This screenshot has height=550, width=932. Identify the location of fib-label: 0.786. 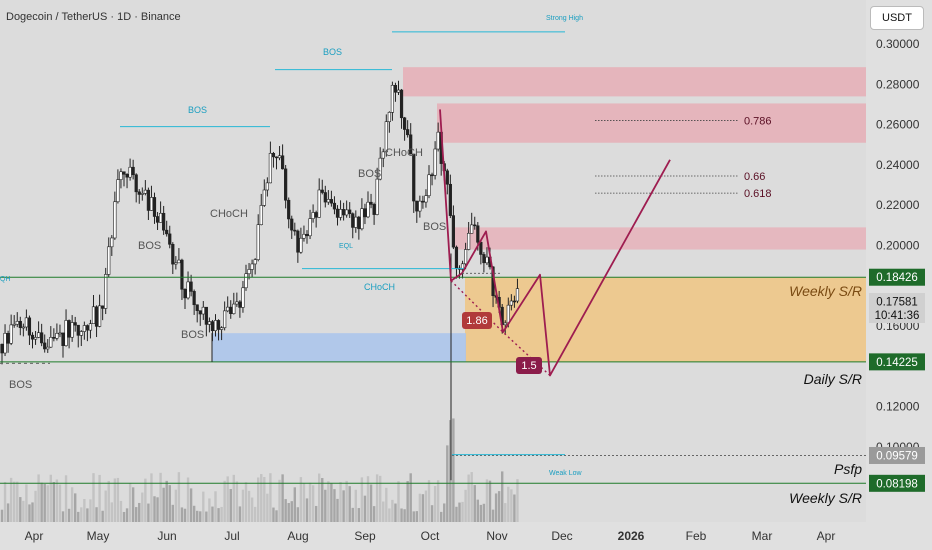
(758, 122).